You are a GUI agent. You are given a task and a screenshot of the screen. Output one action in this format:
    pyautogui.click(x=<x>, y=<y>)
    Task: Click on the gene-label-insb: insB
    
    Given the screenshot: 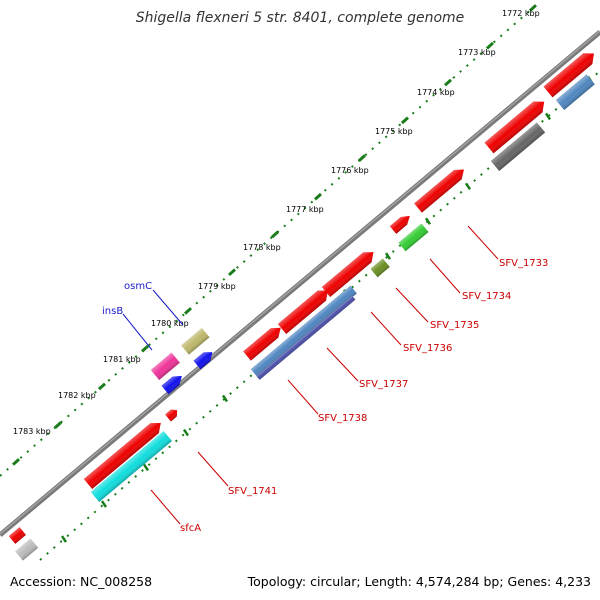 What is the action you would take?
    pyautogui.click(x=112, y=311)
    